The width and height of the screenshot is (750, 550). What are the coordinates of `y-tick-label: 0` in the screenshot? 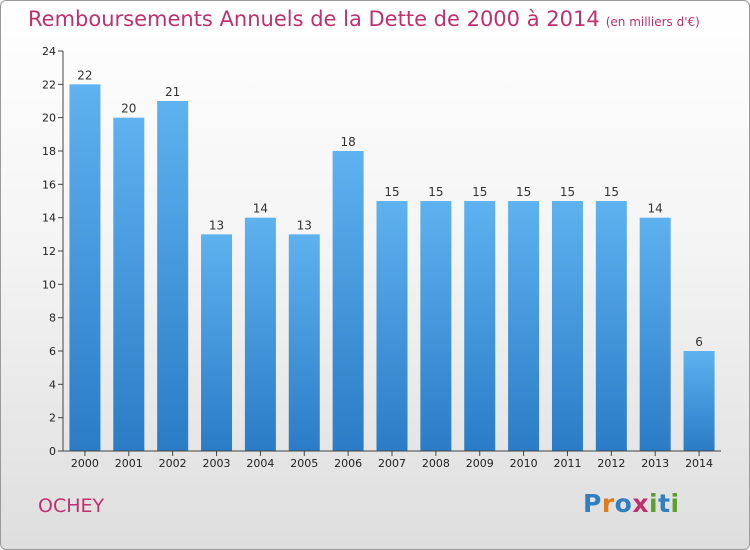 It's located at (52, 451).